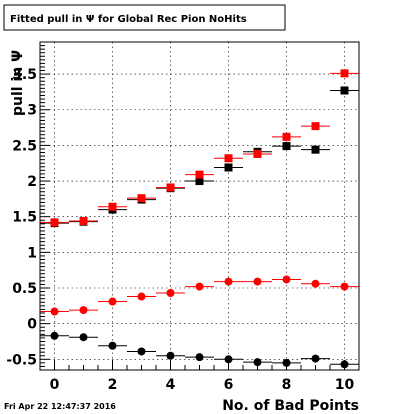  What do you see at coordinates (24, 146) in the screenshot?
I see `y-tick-label: 2.5` at bounding box center [24, 146].